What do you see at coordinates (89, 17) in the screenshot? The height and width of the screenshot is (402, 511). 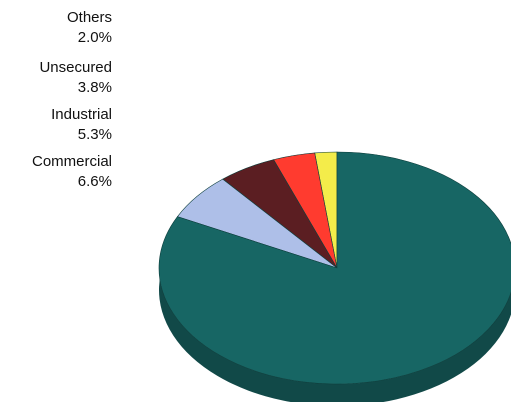 I see `legend-label-others: Others` at bounding box center [89, 17].